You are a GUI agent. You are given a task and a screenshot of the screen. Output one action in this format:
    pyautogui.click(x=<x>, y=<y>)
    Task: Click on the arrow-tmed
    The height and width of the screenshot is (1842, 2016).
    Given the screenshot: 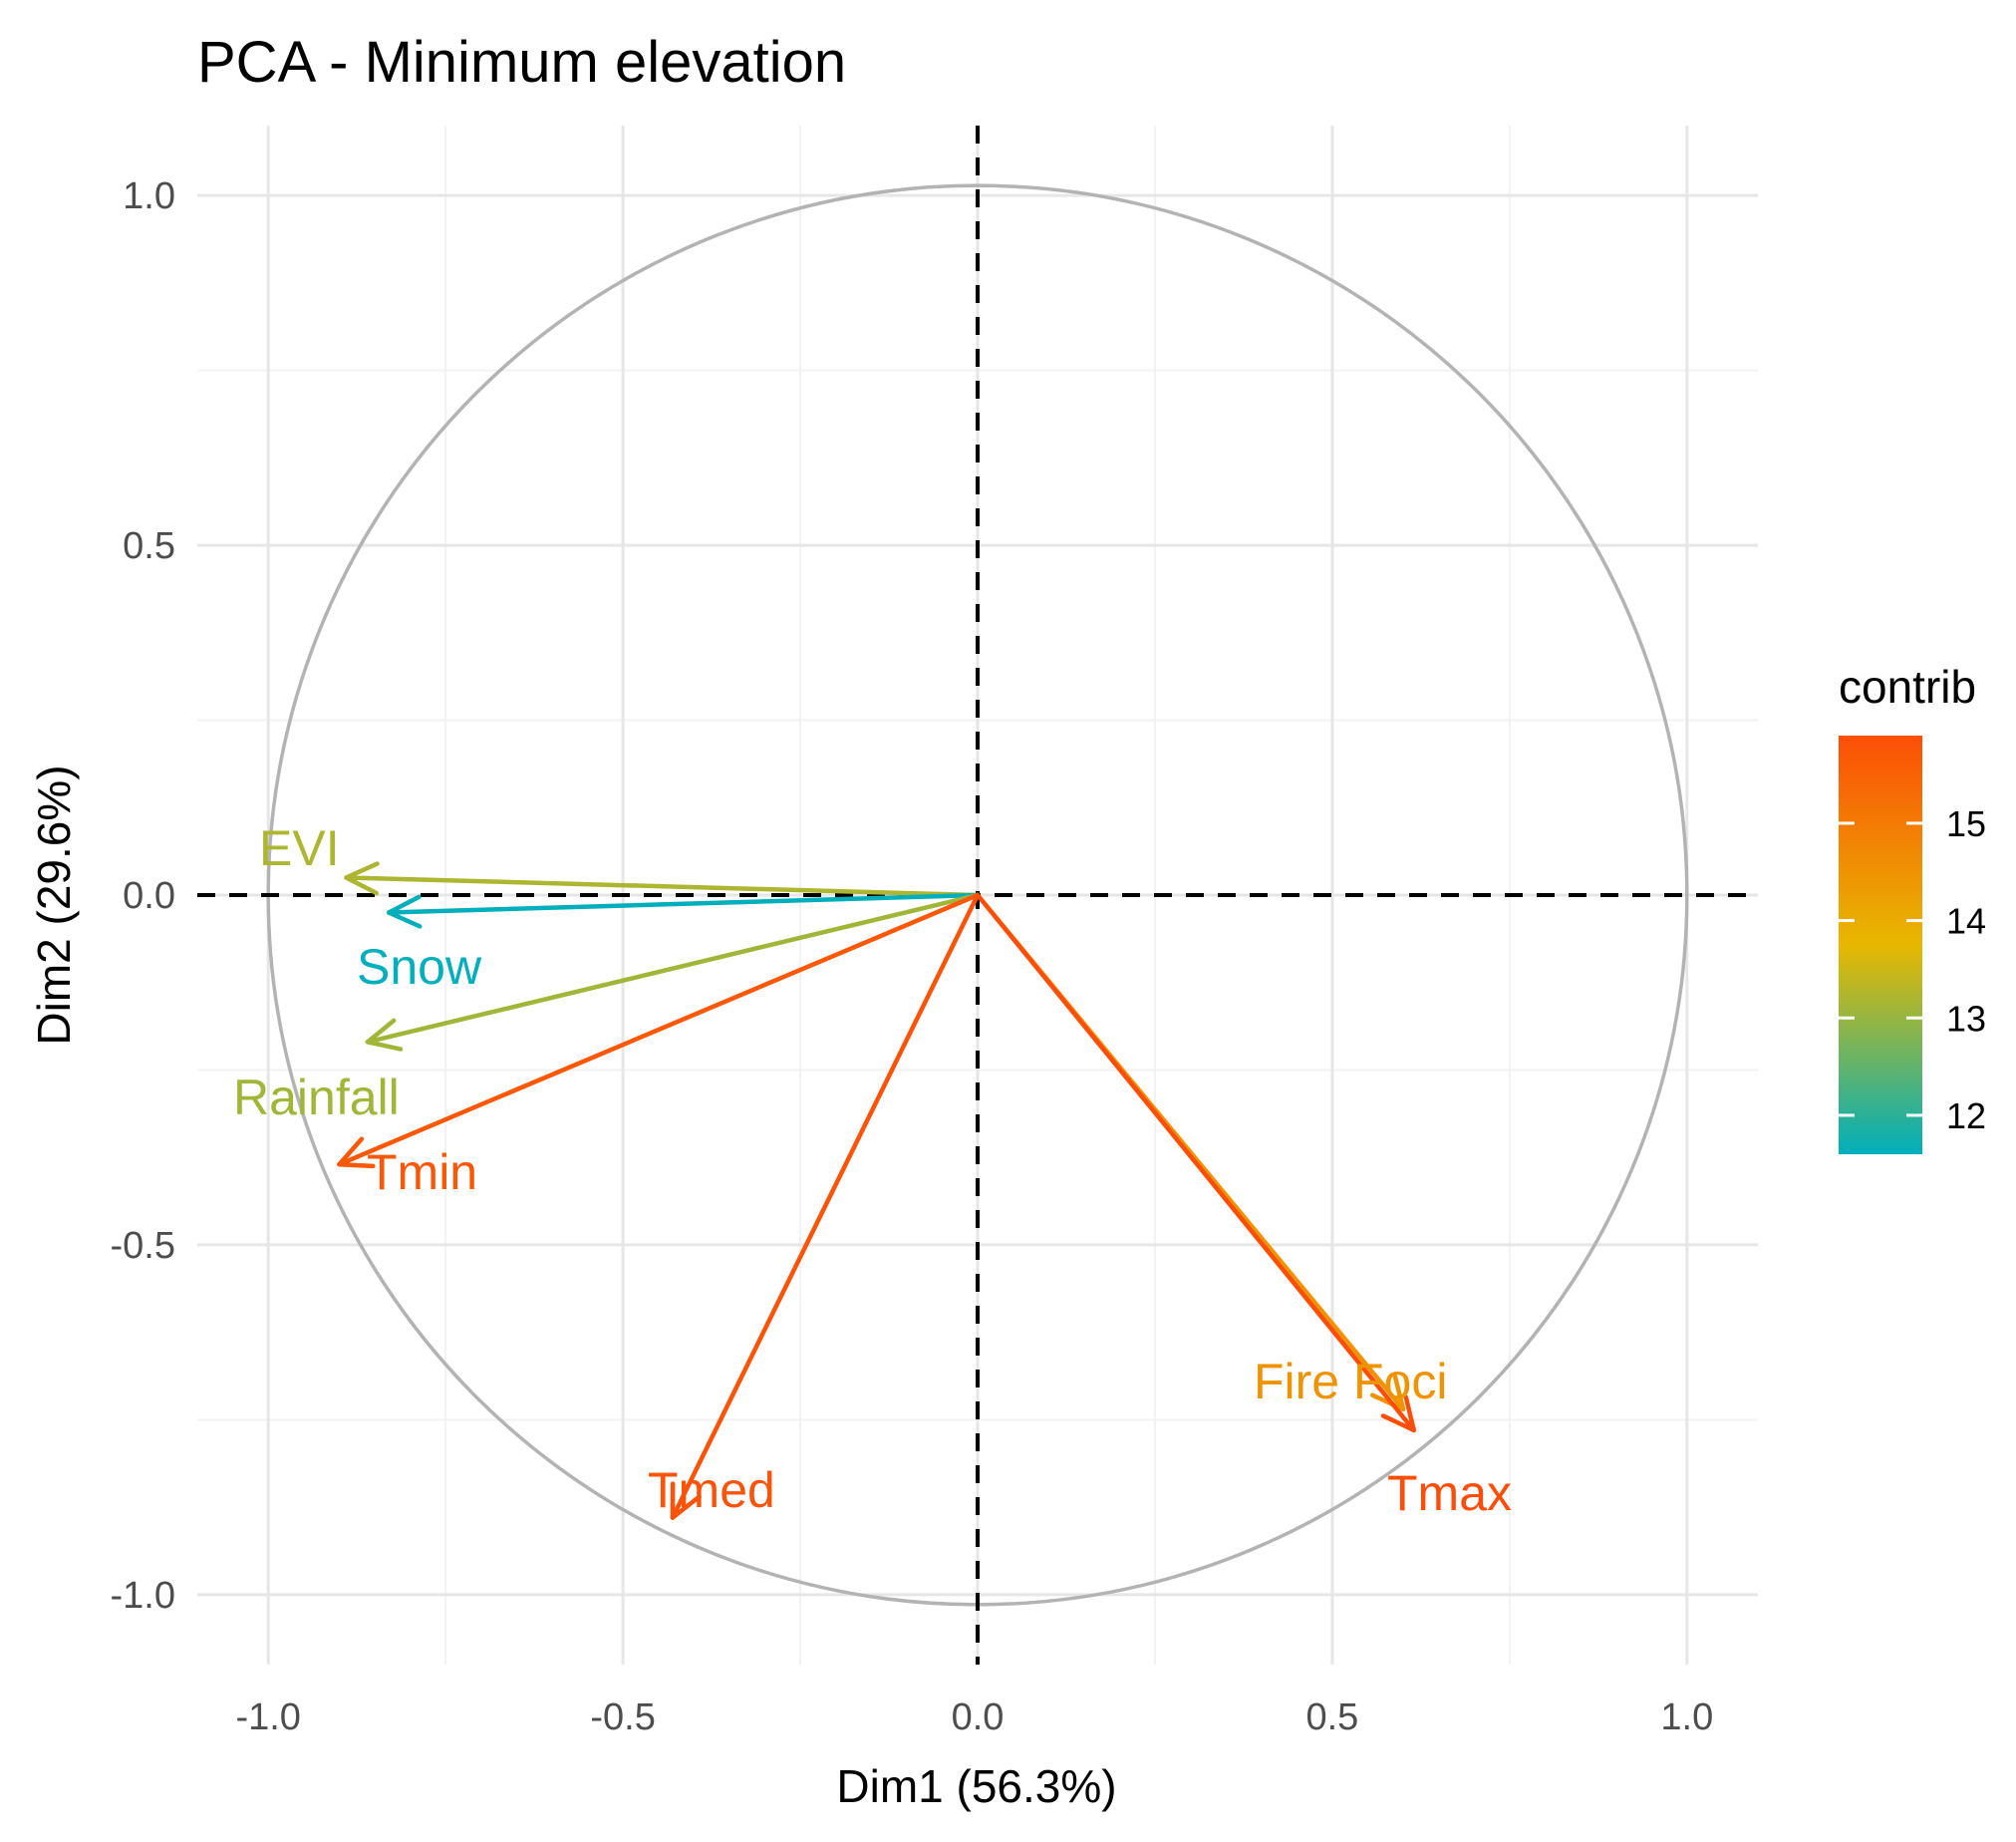 What is the action you would take?
    pyautogui.click(x=826, y=1206)
    